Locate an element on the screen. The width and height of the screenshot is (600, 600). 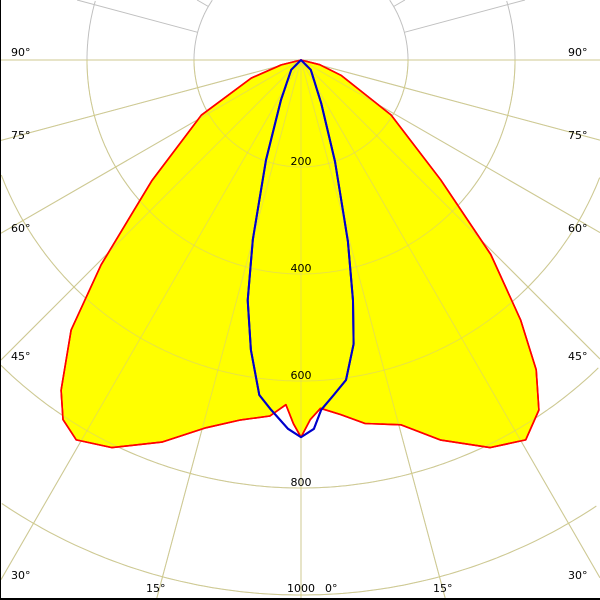
radial-tick-label: 600 is located at coordinates (301, 375).